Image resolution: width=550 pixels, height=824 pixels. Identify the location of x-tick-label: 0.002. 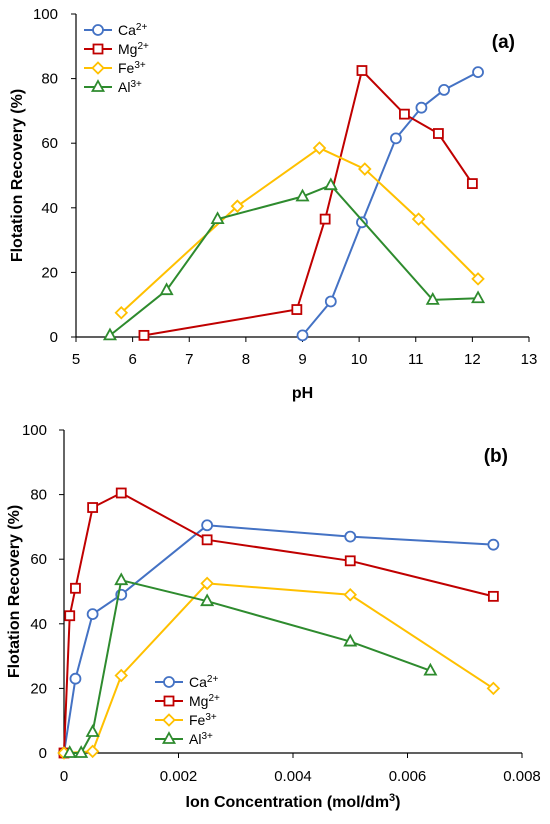
(179, 776).